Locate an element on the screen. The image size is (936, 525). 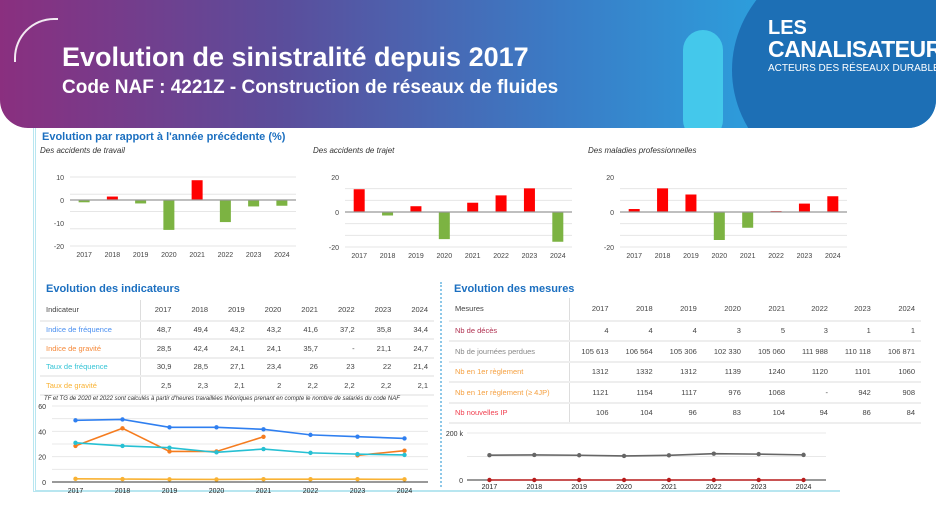
table-cell: 37,2 is located at coordinates (342, 330).